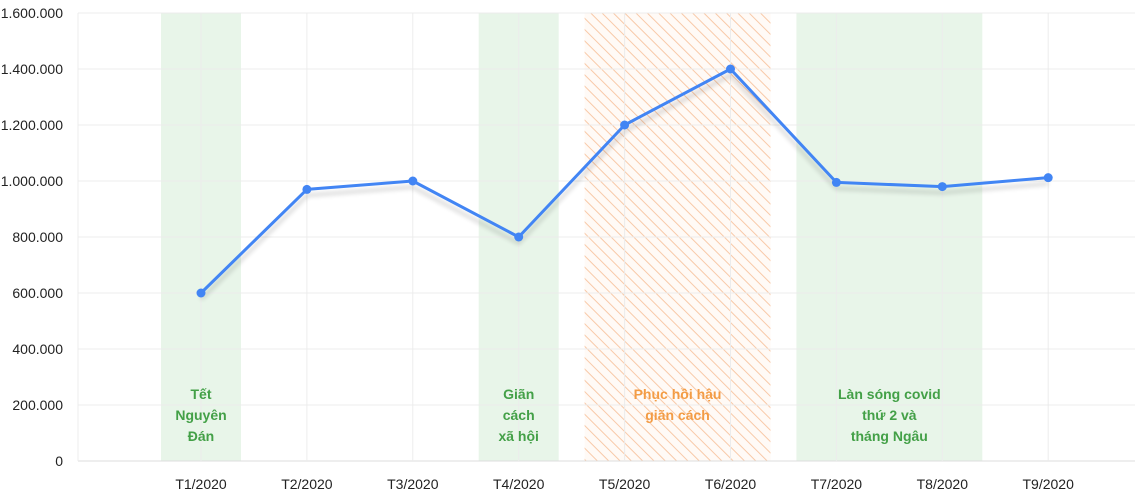 The height and width of the screenshot is (494, 1140). Describe the element at coordinates (32, 13) in the screenshot. I see `y-tick-label: 1.600.000` at that location.